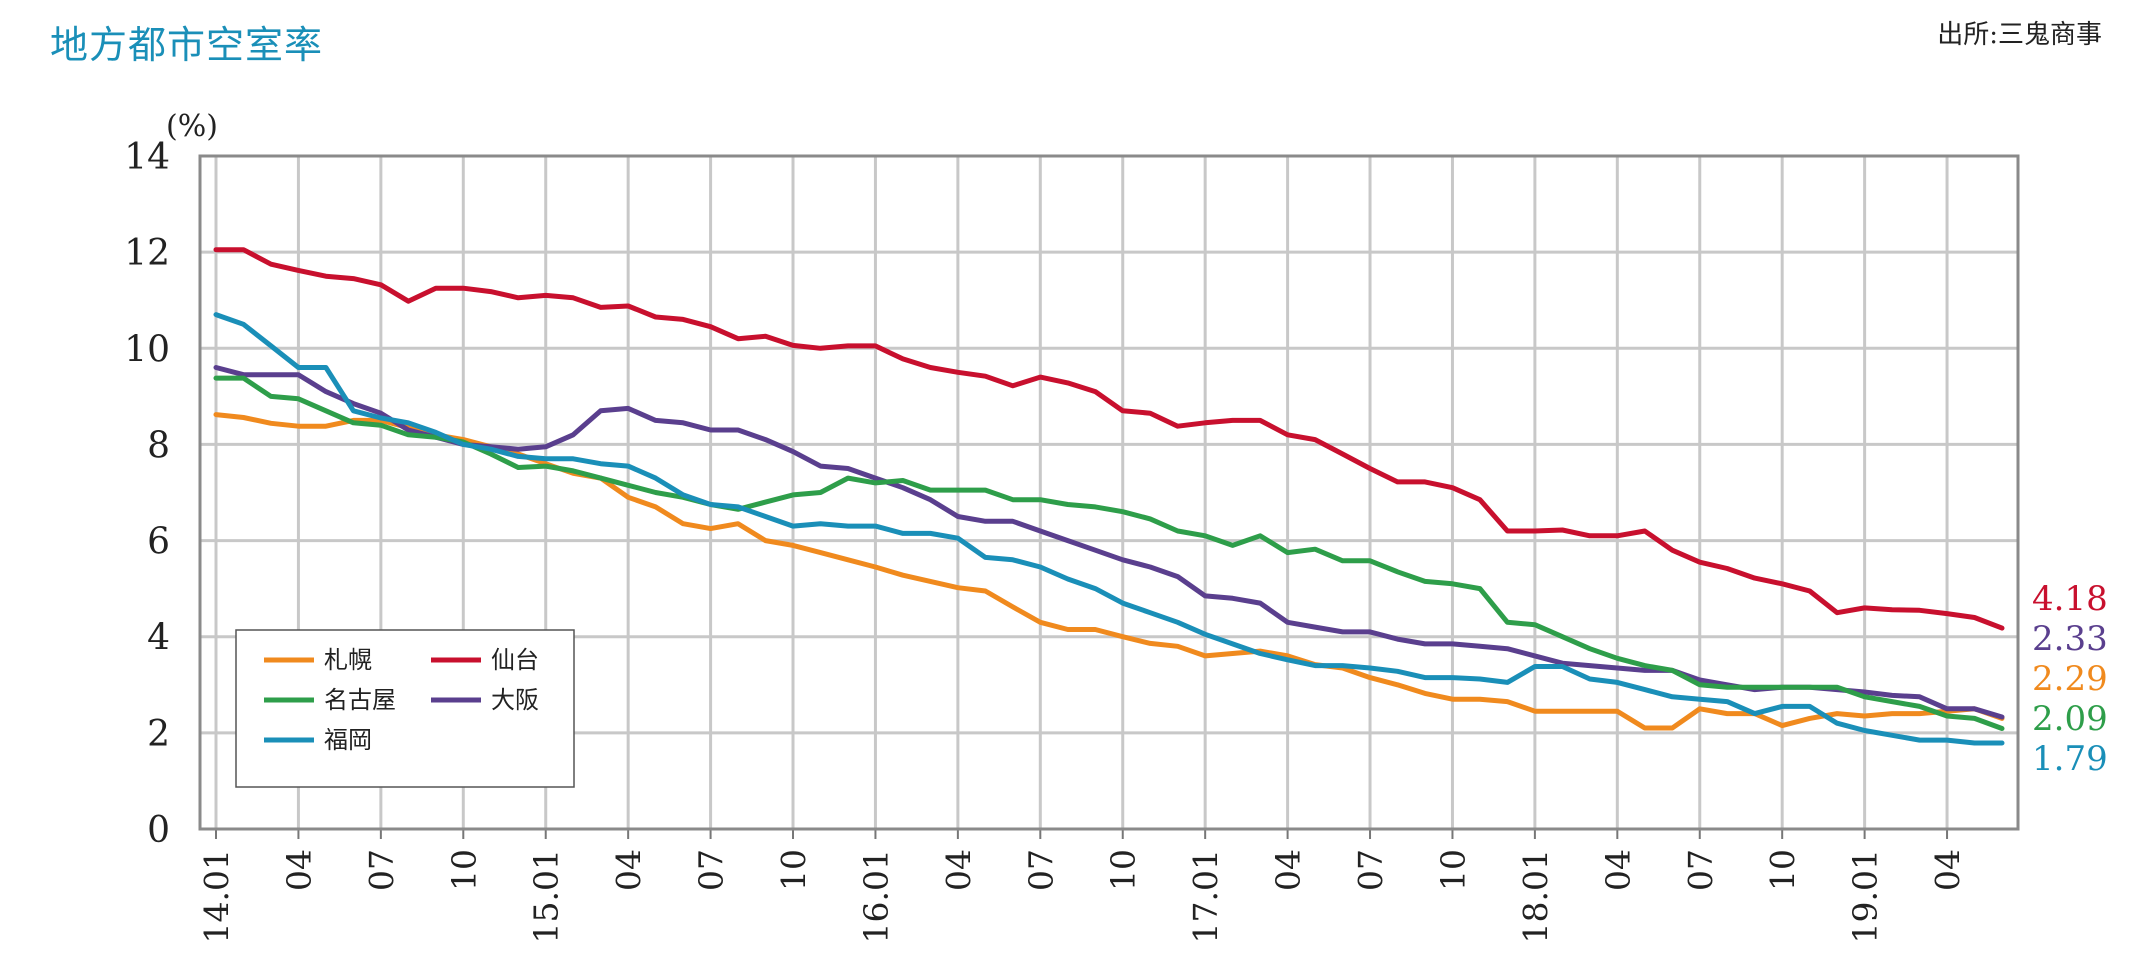 The height and width of the screenshot is (956, 2130). What do you see at coordinates (515, 700) in the screenshot?
I see `legend-label: 大阪` at bounding box center [515, 700].